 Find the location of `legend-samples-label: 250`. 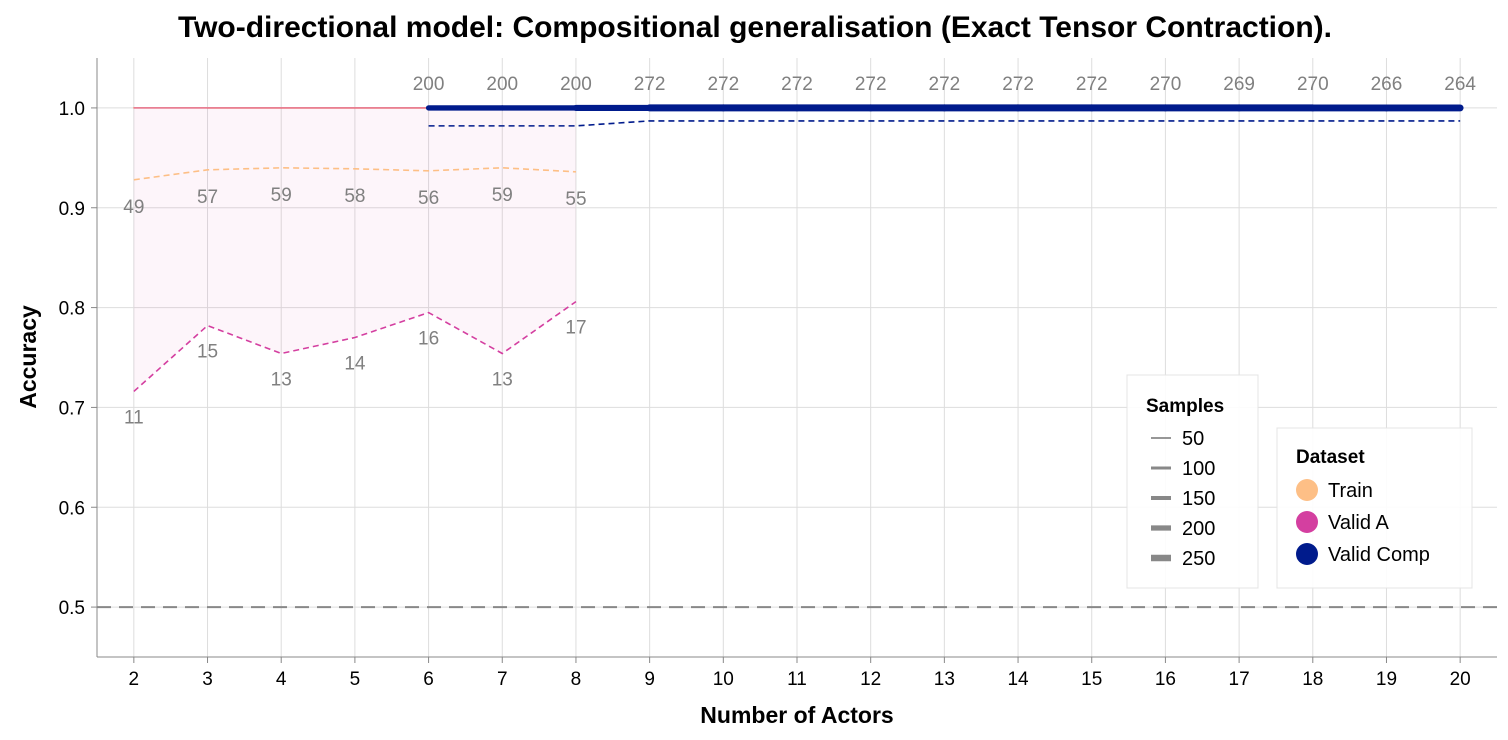

legend-samples-label: 250 is located at coordinates (1198, 559).